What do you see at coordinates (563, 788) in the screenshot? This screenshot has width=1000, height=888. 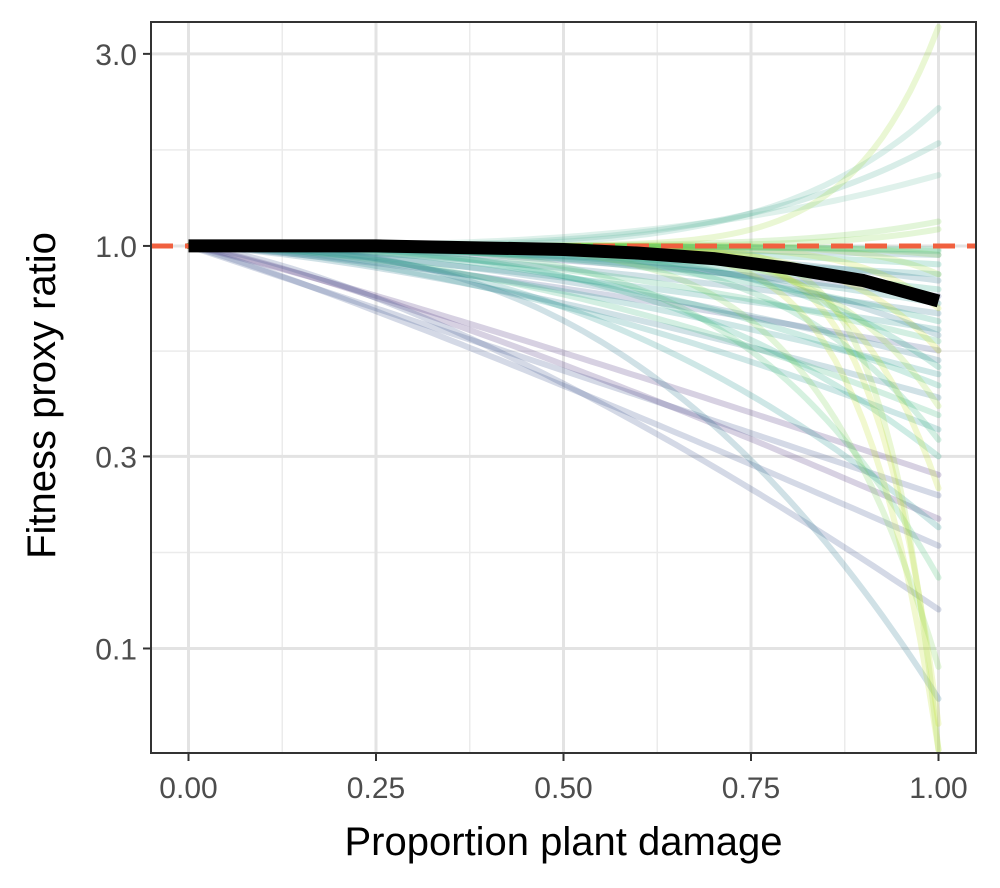 I see `x-tick-label: 0.50` at bounding box center [563, 788].